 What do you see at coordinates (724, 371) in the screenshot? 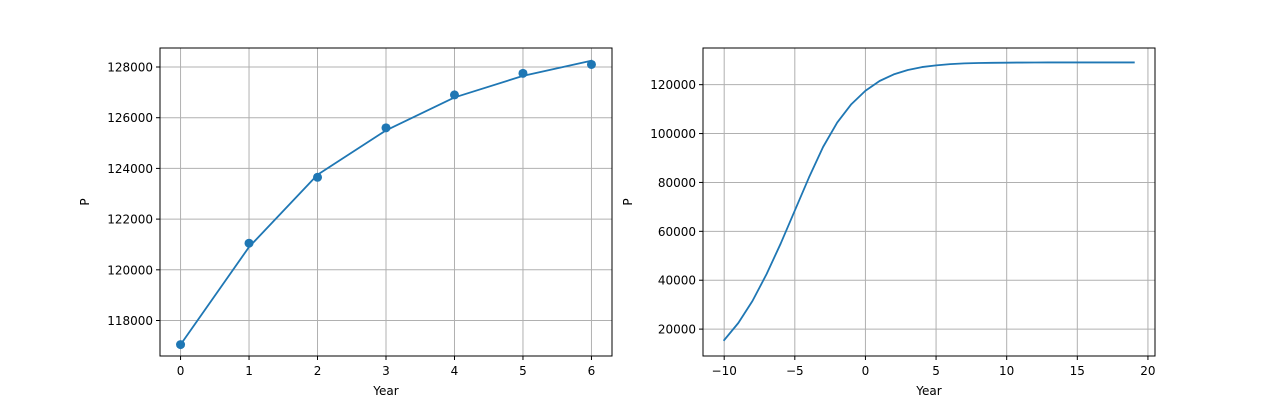
I see `x-tick-label: −10` at bounding box center [724, 371].